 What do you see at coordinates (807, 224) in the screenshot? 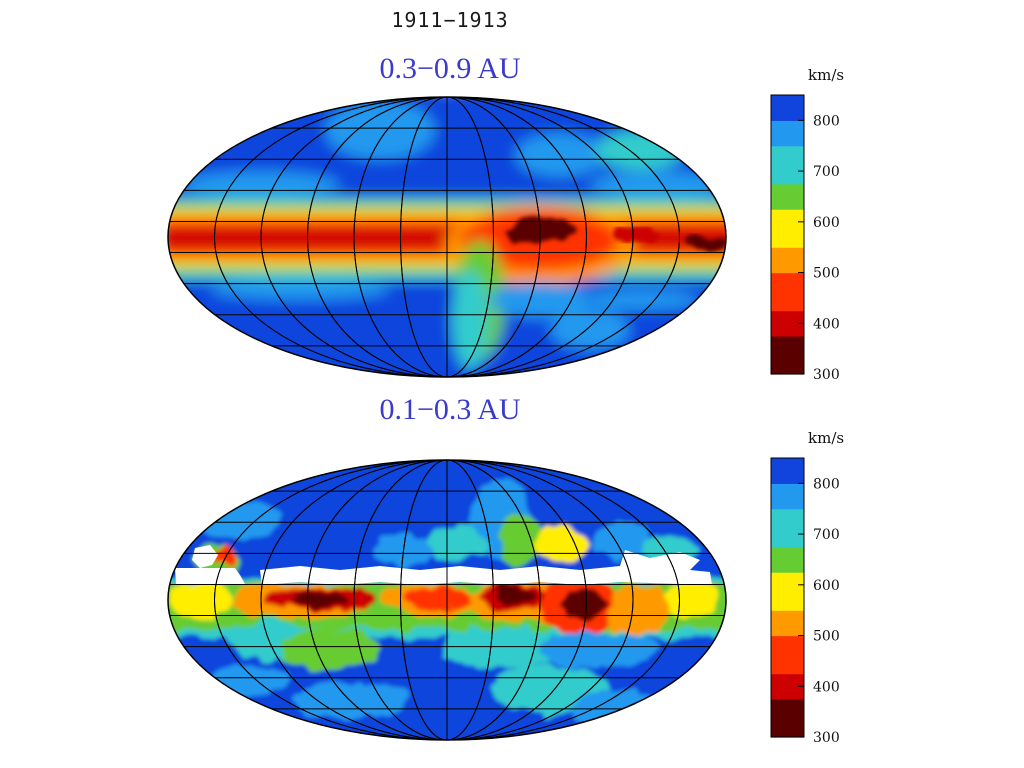
I see `colorbar-top: 800 700 600 500 400 300 km/s` at bounding box center [807, 224].